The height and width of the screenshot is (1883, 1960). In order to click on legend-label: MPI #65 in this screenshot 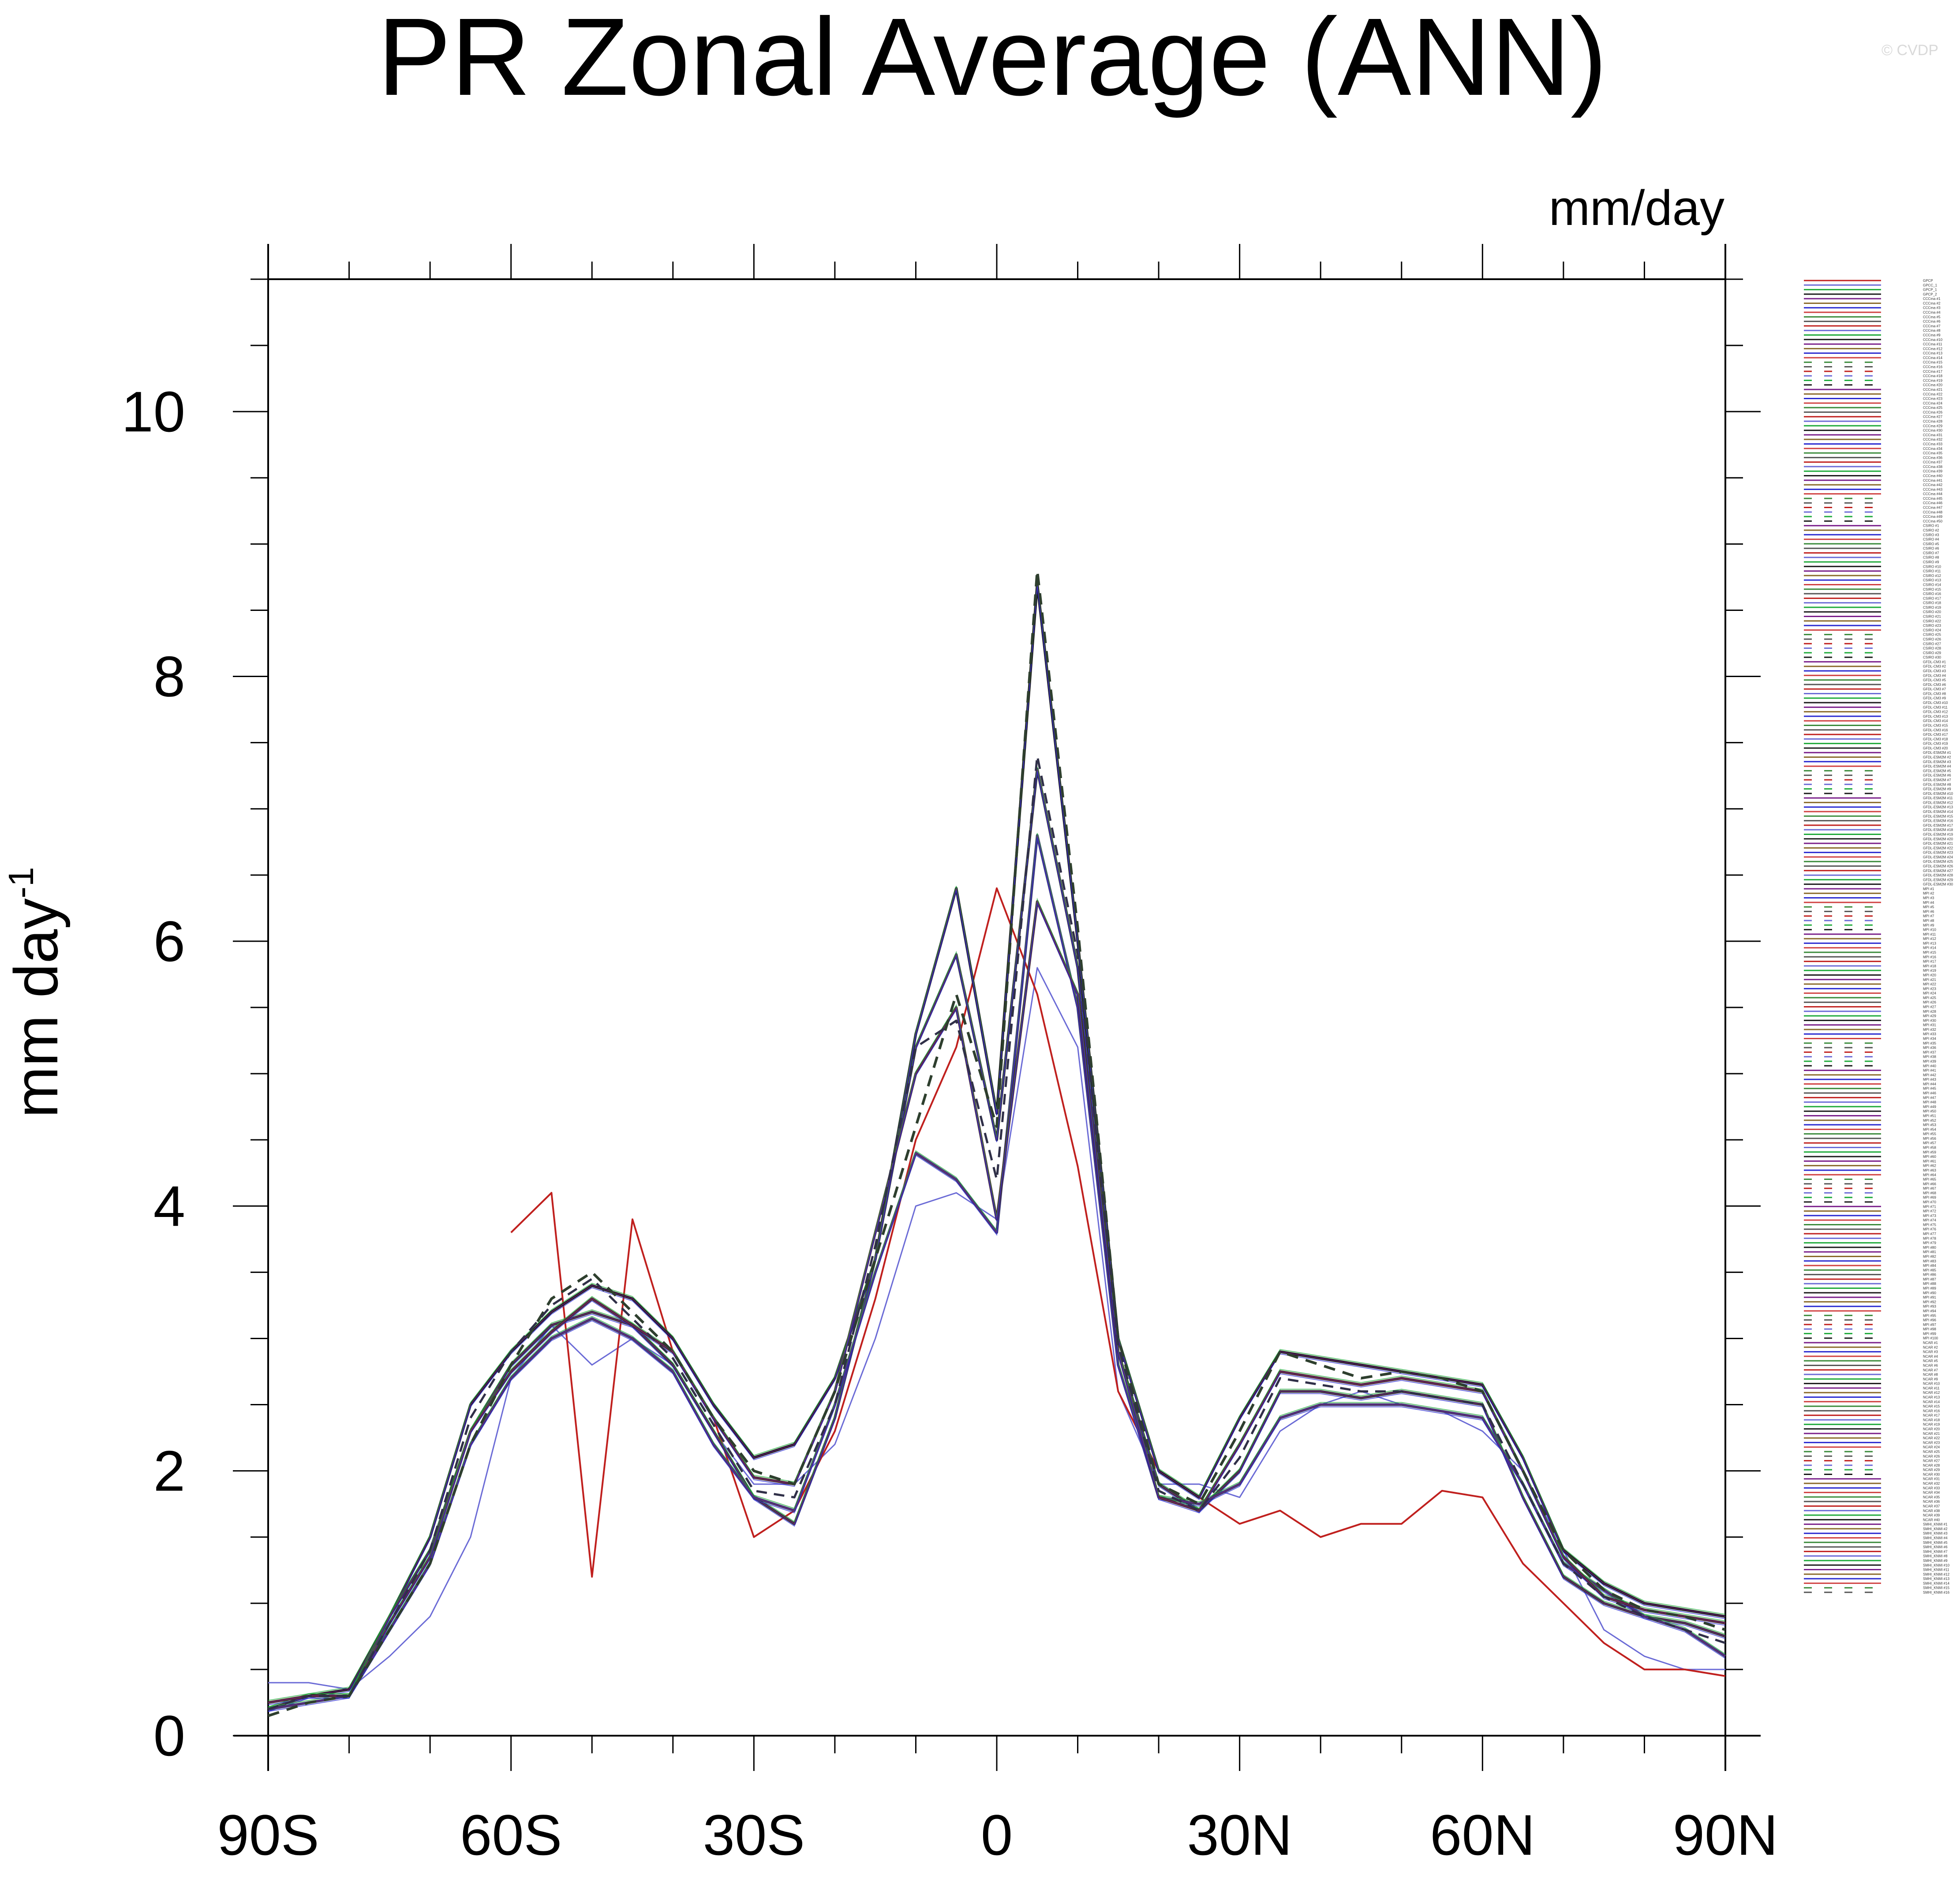, I will do `click(1929, 1180)`.